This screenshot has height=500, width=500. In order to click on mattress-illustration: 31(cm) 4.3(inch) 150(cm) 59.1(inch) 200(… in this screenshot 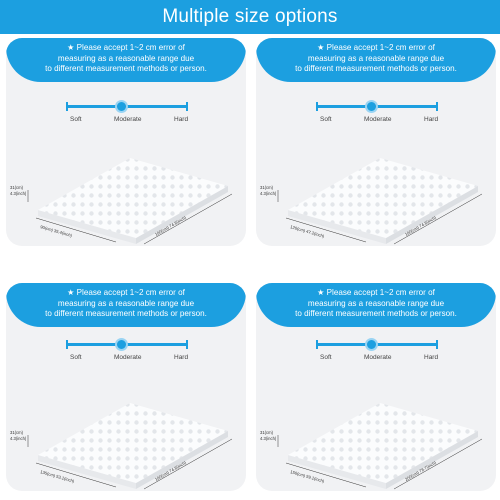, I will do `click(371, 446)`.